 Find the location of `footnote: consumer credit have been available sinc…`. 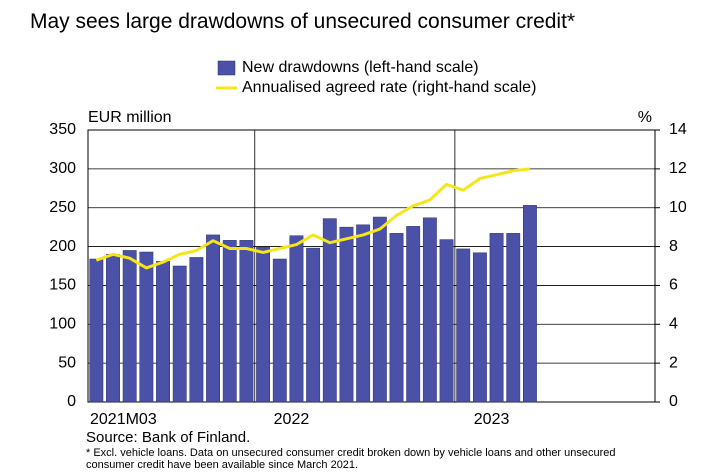

footnote: consumer credit have been available sinc… is located at coordinates (222, 465).